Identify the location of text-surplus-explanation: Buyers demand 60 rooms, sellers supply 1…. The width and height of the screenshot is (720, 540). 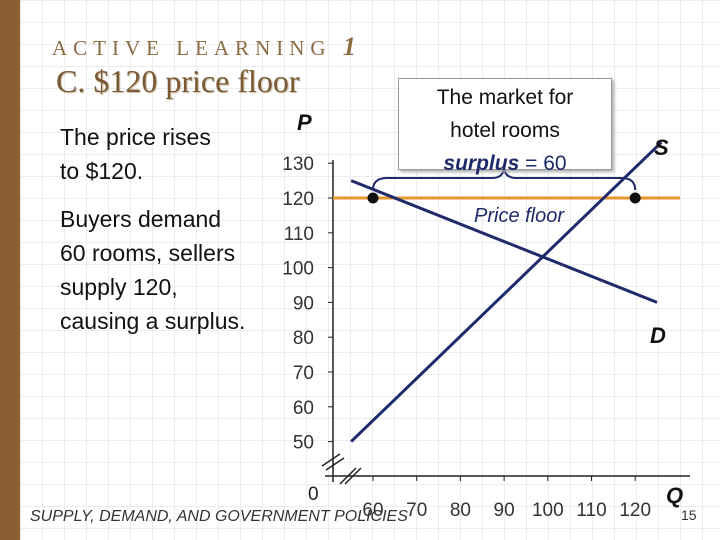
(153, 270).